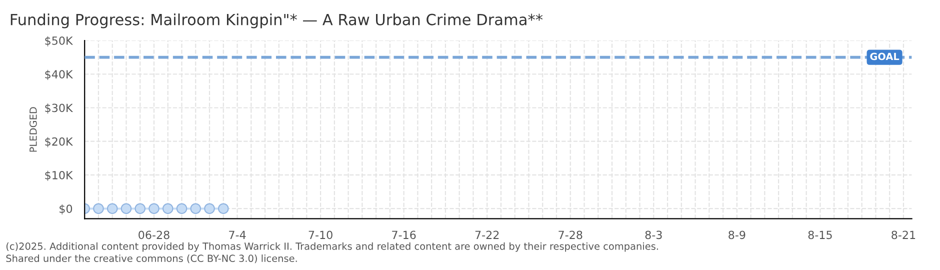 This screenshot has width=940, height=270. I want to click on x-tick-label: 8-21, so click(904, 235).